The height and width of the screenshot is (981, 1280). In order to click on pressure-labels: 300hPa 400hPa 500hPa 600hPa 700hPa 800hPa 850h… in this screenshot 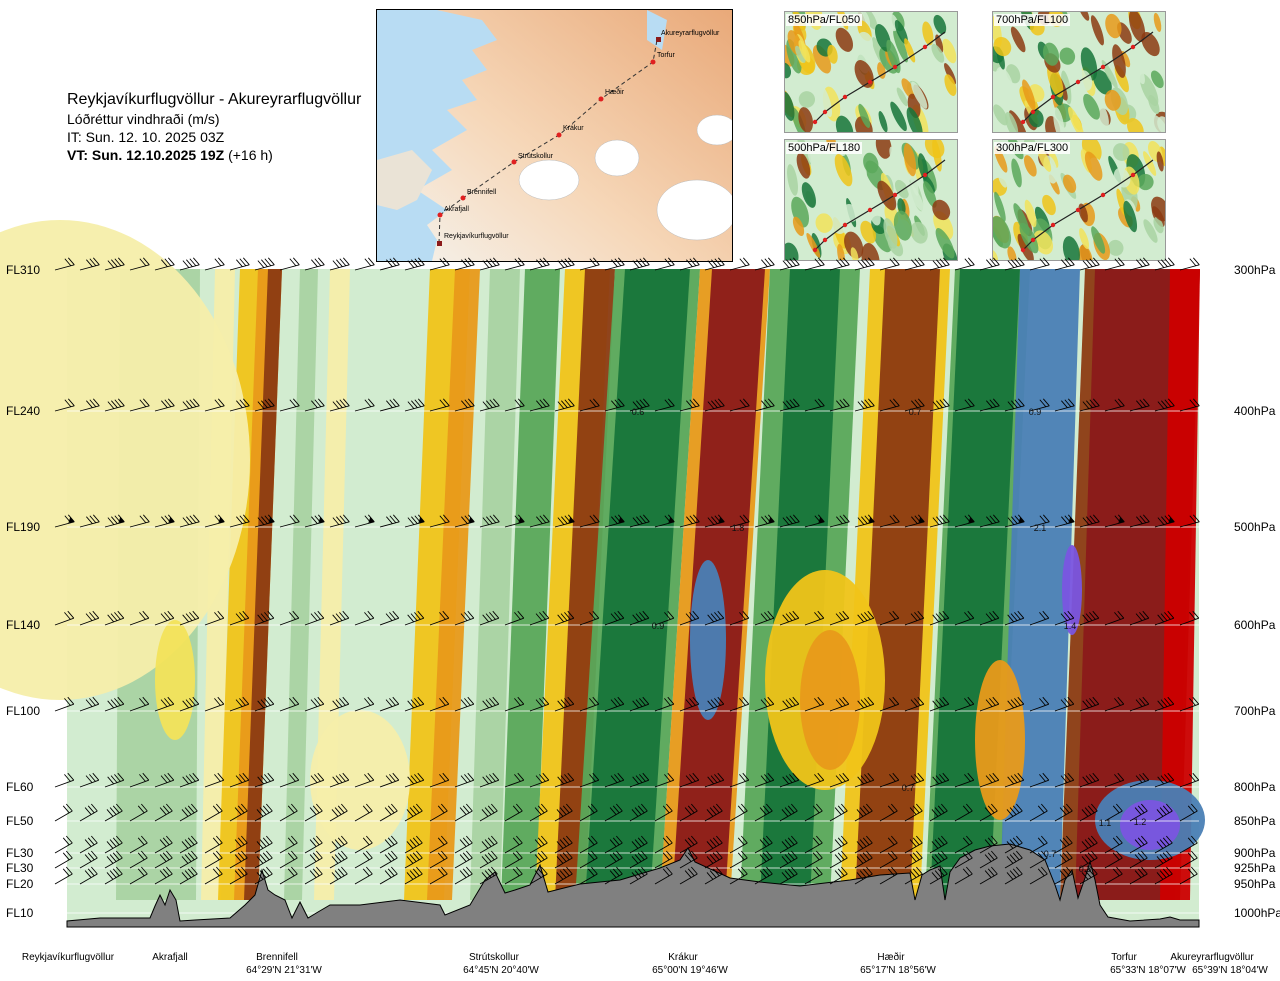, I will do `click(1257, 591)`.